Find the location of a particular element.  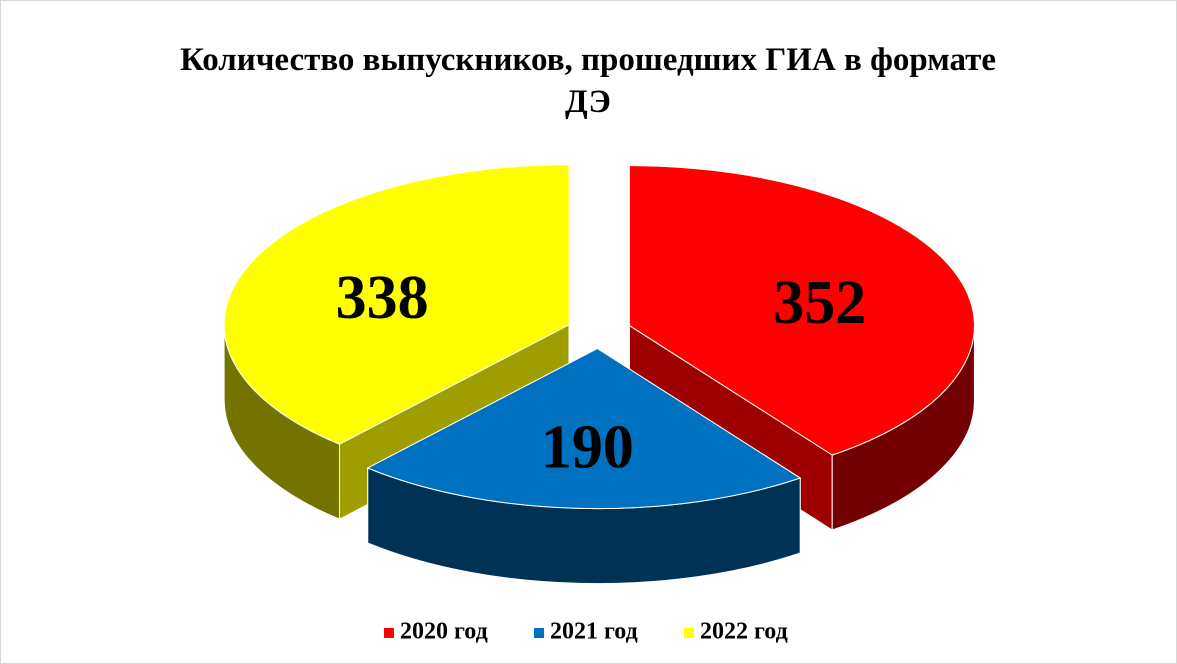

data-label: 338 is located at coordinates (382, 298).